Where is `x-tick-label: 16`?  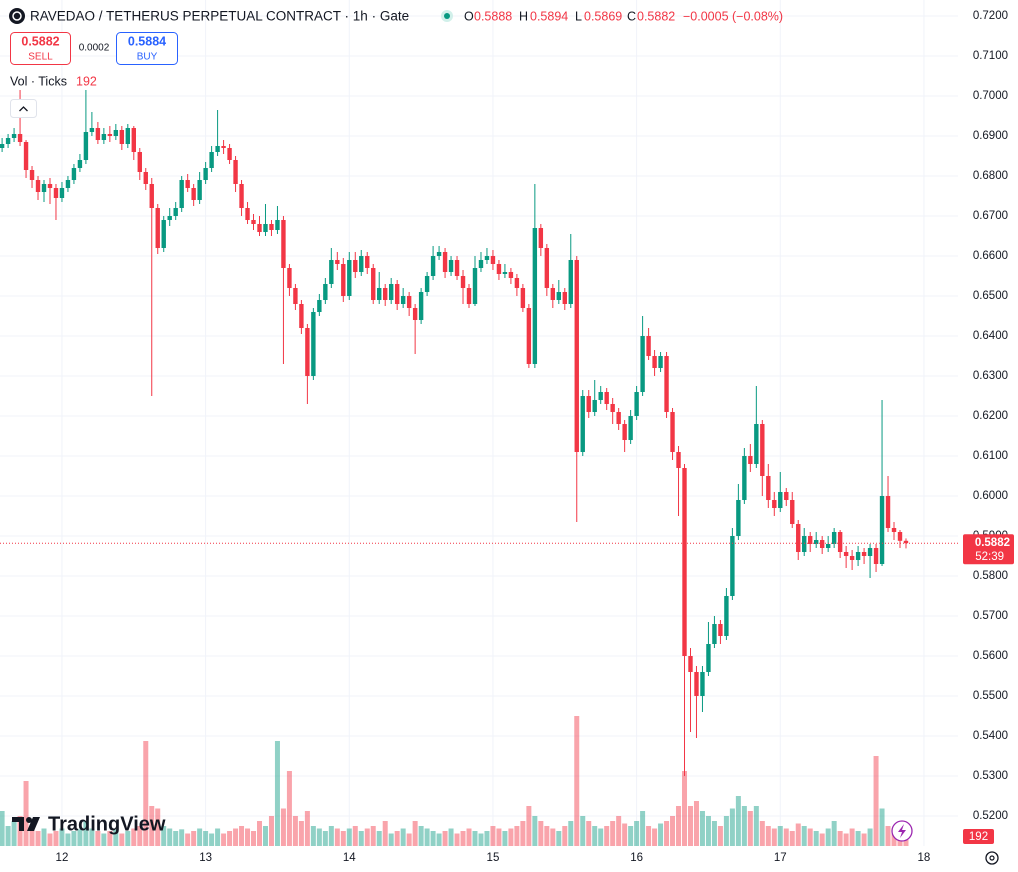 x-tick-label: 16 is located at coordinates (636, 858).